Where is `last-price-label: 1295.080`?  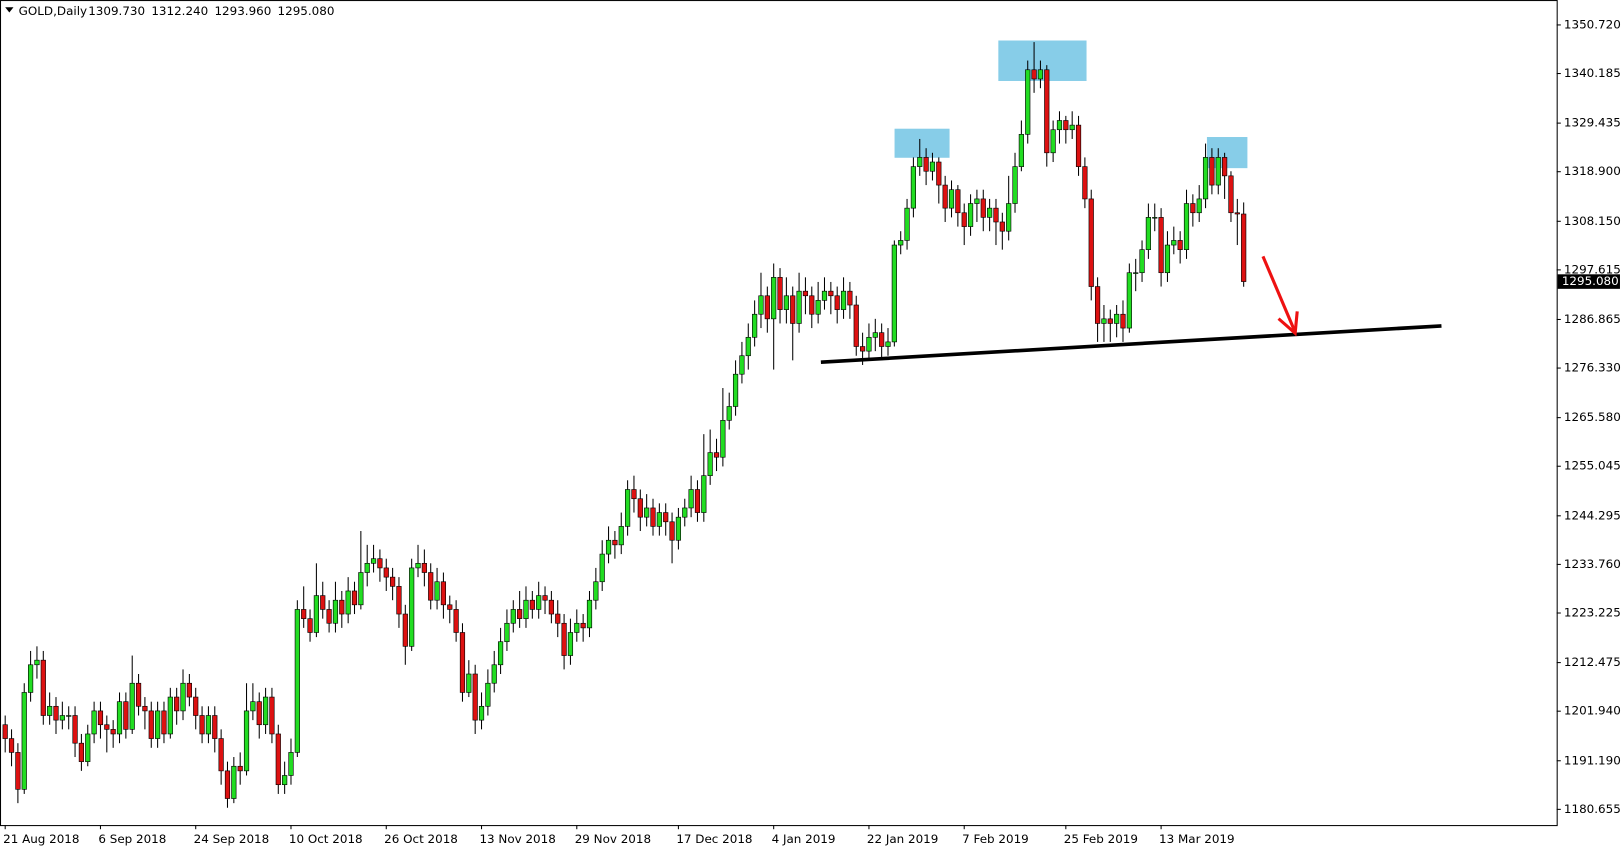
last-price-label: 1295.080 is located at coordinates (1590, 281).